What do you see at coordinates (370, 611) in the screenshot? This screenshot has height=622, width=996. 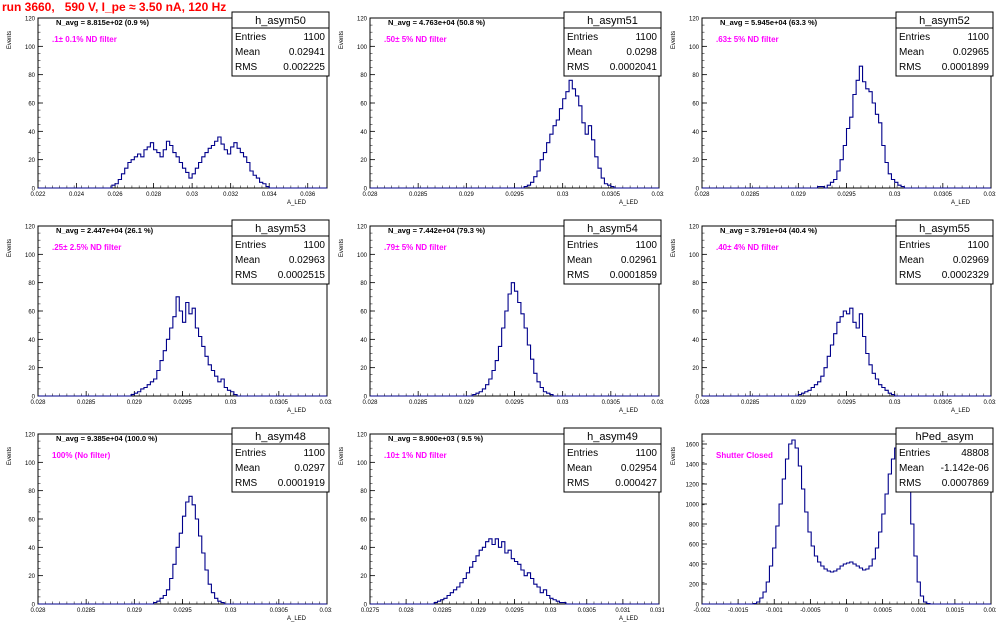 I see `x-tick-label: 0.0275` at bounding box center [370, 611].